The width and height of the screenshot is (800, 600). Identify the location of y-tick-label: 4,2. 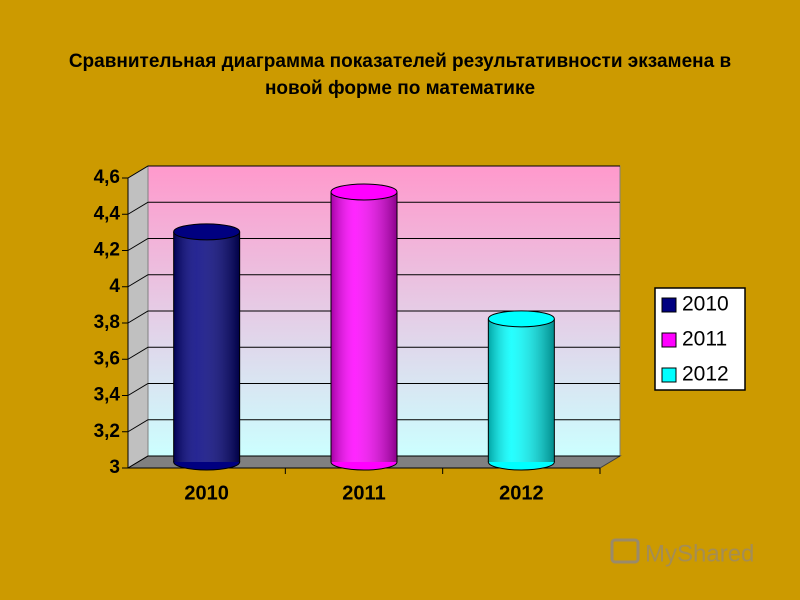
(107, 250).